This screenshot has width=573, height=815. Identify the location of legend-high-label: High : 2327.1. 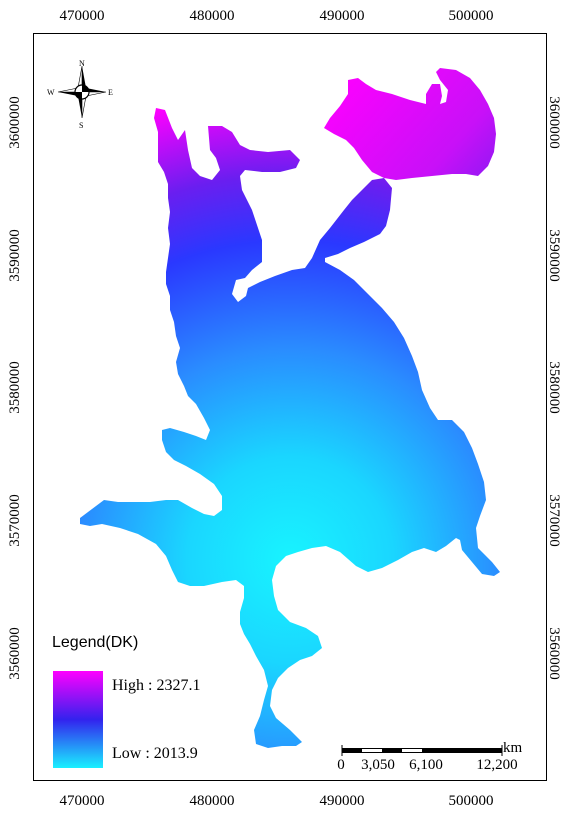
(156, 685).